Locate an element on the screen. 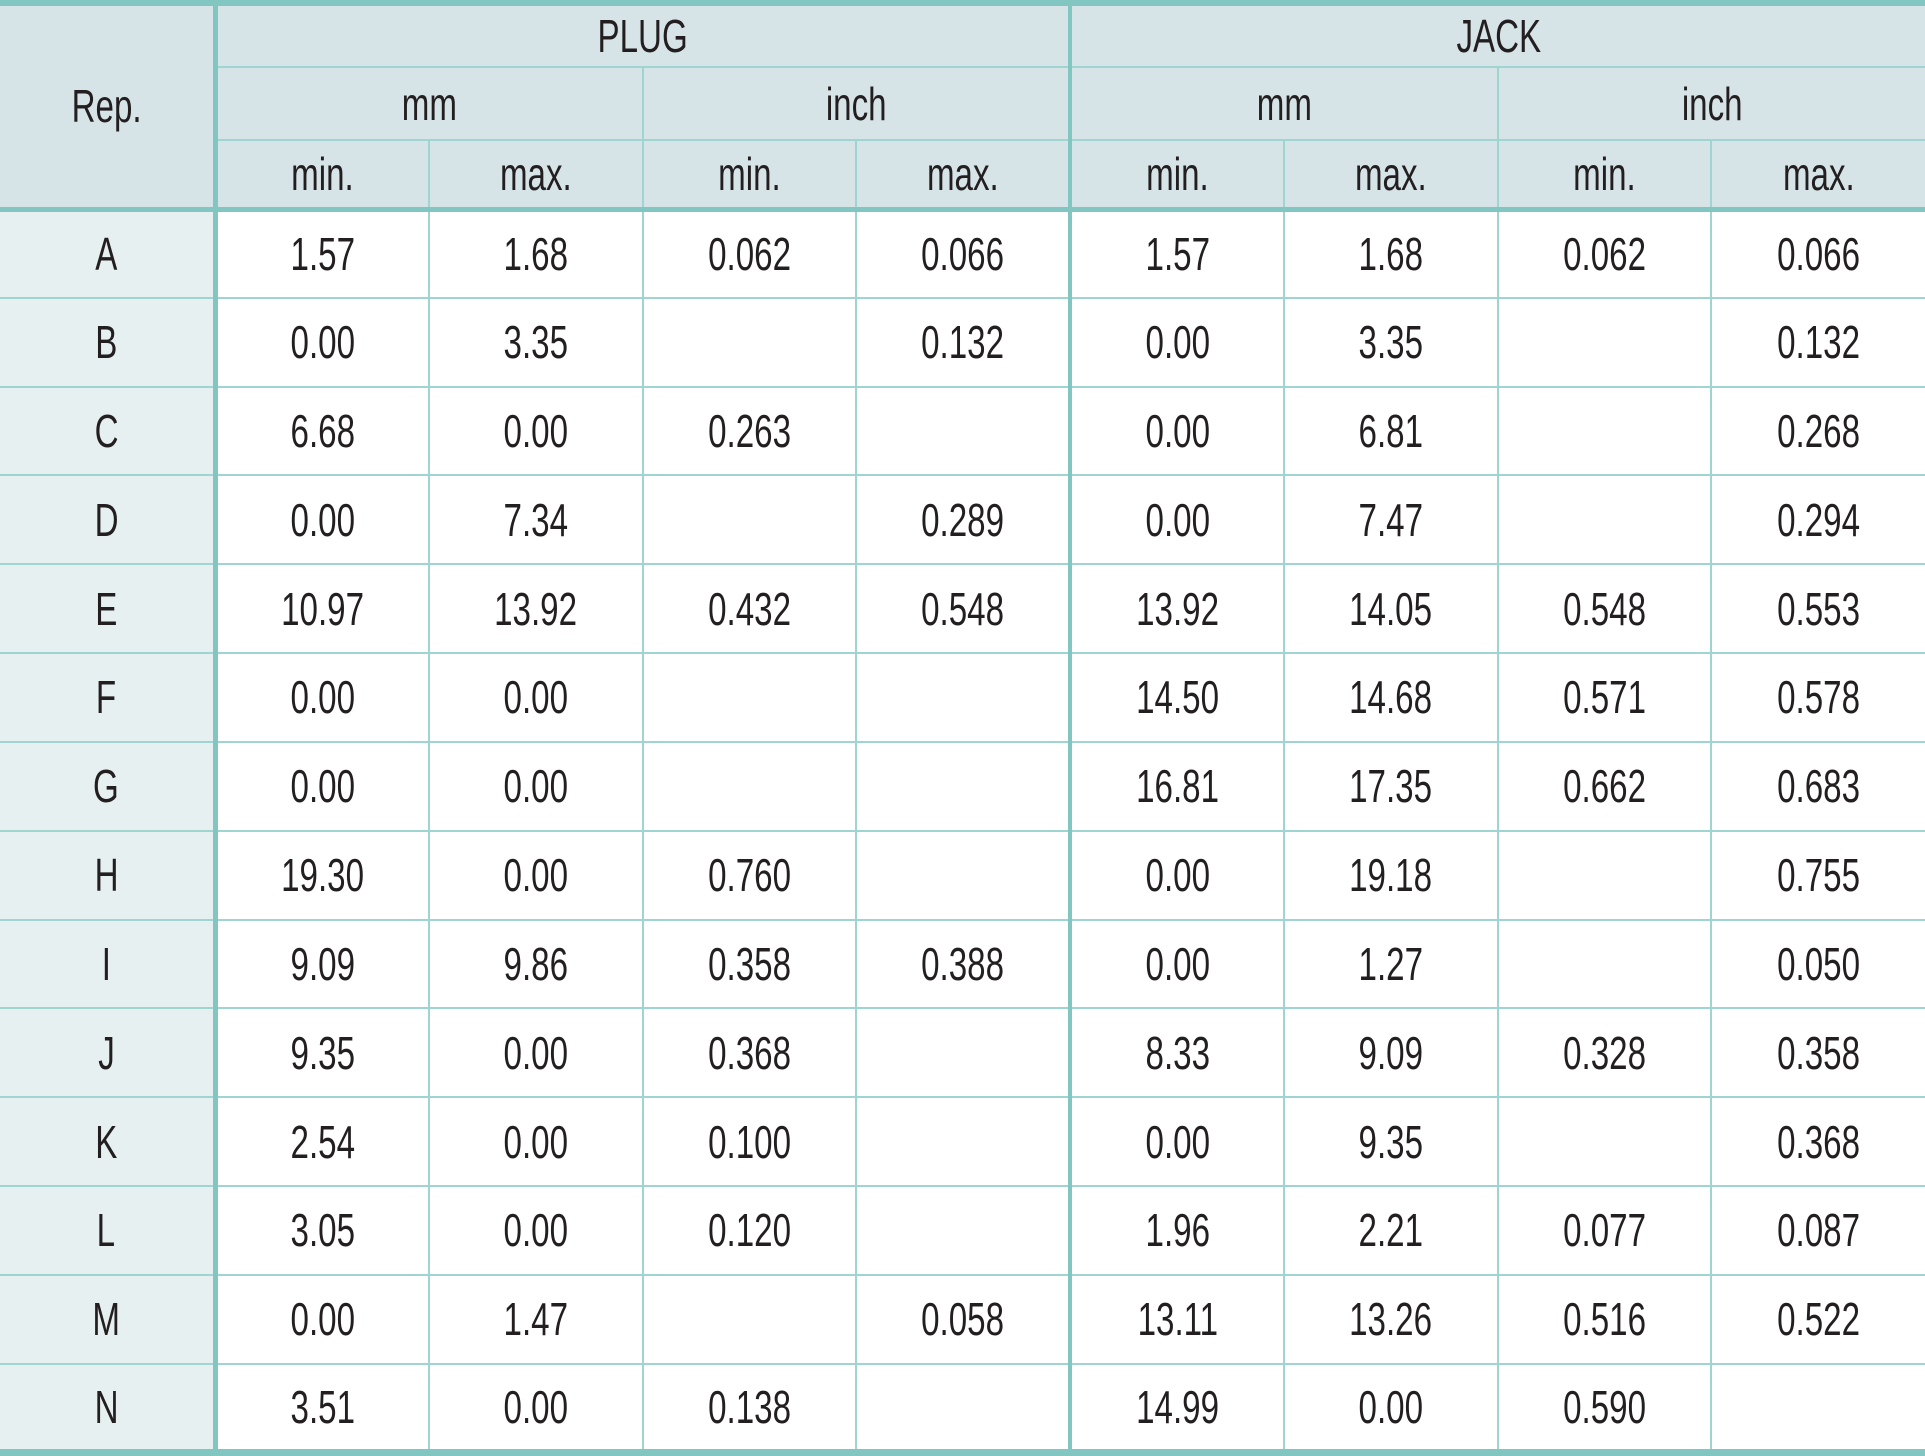 Image resolution: width=1925 pixels, height=1456 pixels. row-label: J is located at coordinates (106, 1052).